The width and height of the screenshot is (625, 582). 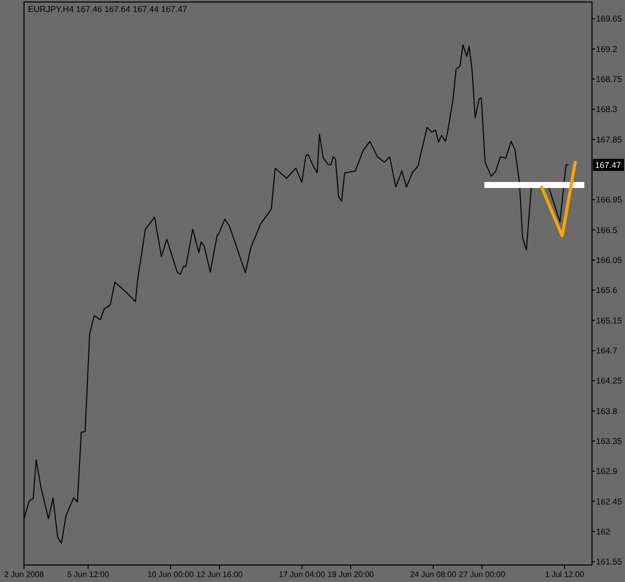 I want to click on y-tick-label: 162.9, so click(x=607, y=471).